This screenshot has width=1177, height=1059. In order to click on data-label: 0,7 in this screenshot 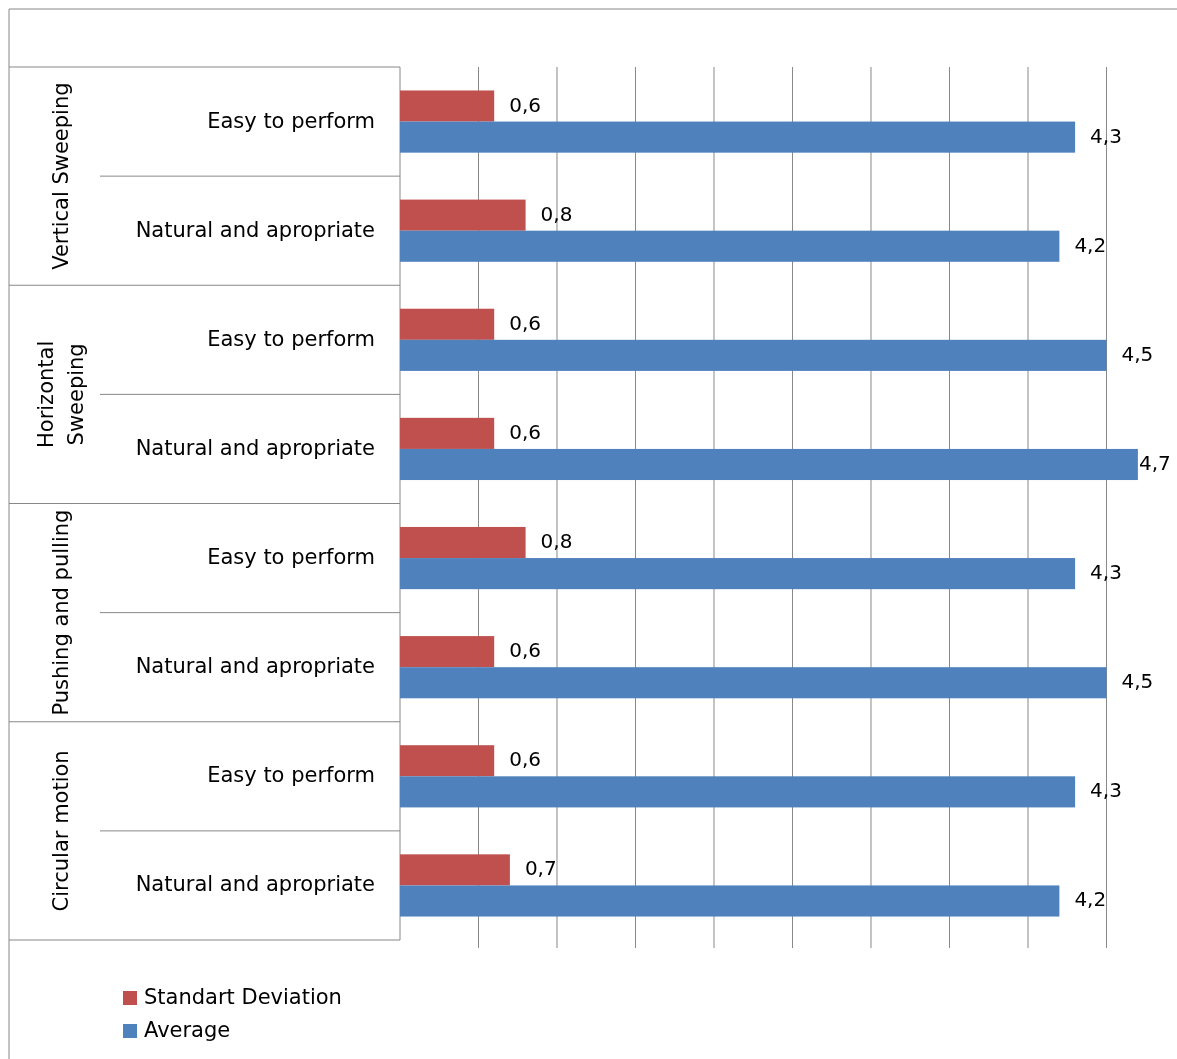, I will do `click(540, 868)`.